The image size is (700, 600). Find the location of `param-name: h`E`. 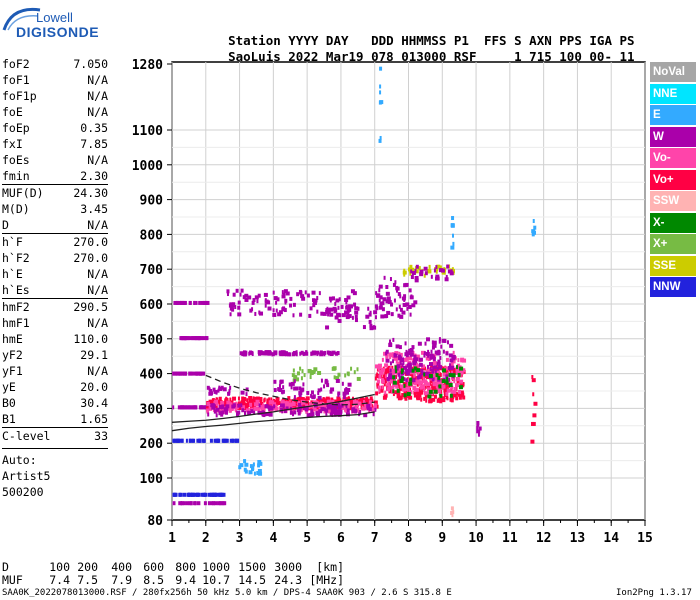

param-name: h`E is located at coordinates (12, 274).